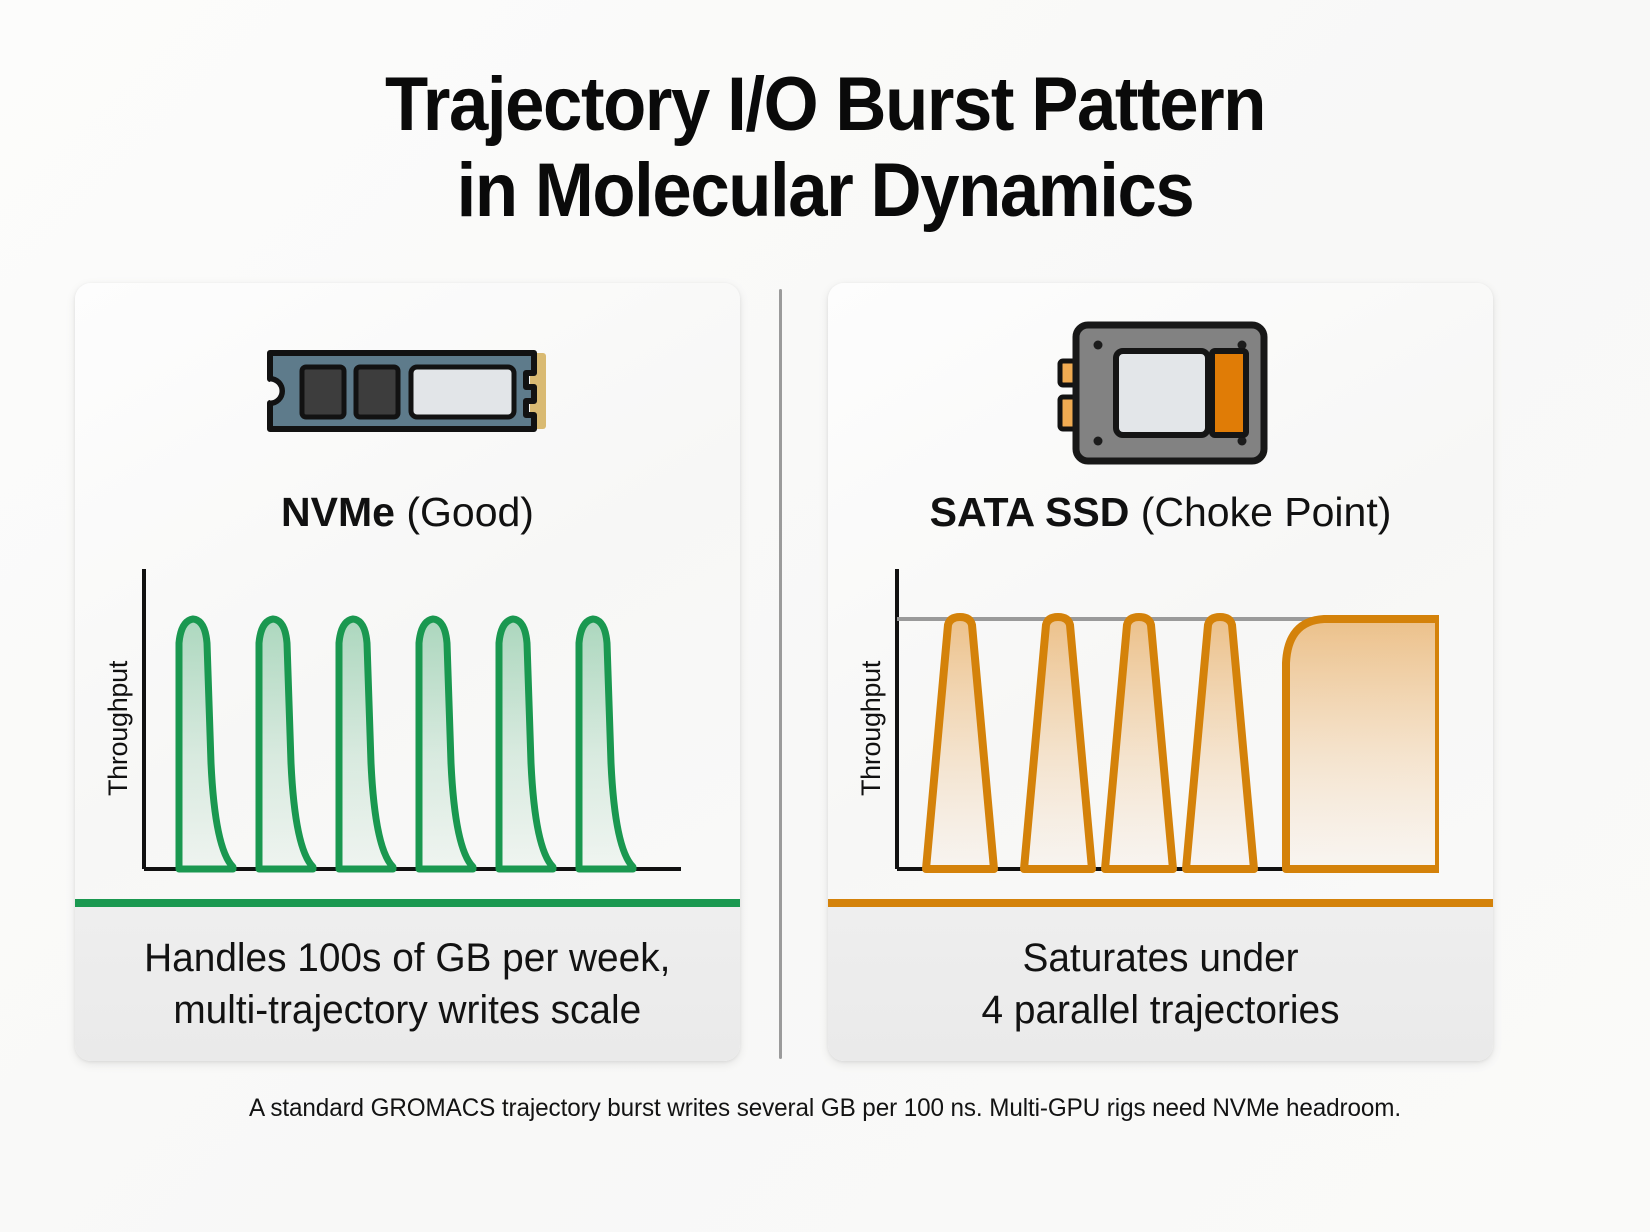  Describe the element at coordinates (1180, 743) in the screenshot. I see `sata-burst-series` at that location.